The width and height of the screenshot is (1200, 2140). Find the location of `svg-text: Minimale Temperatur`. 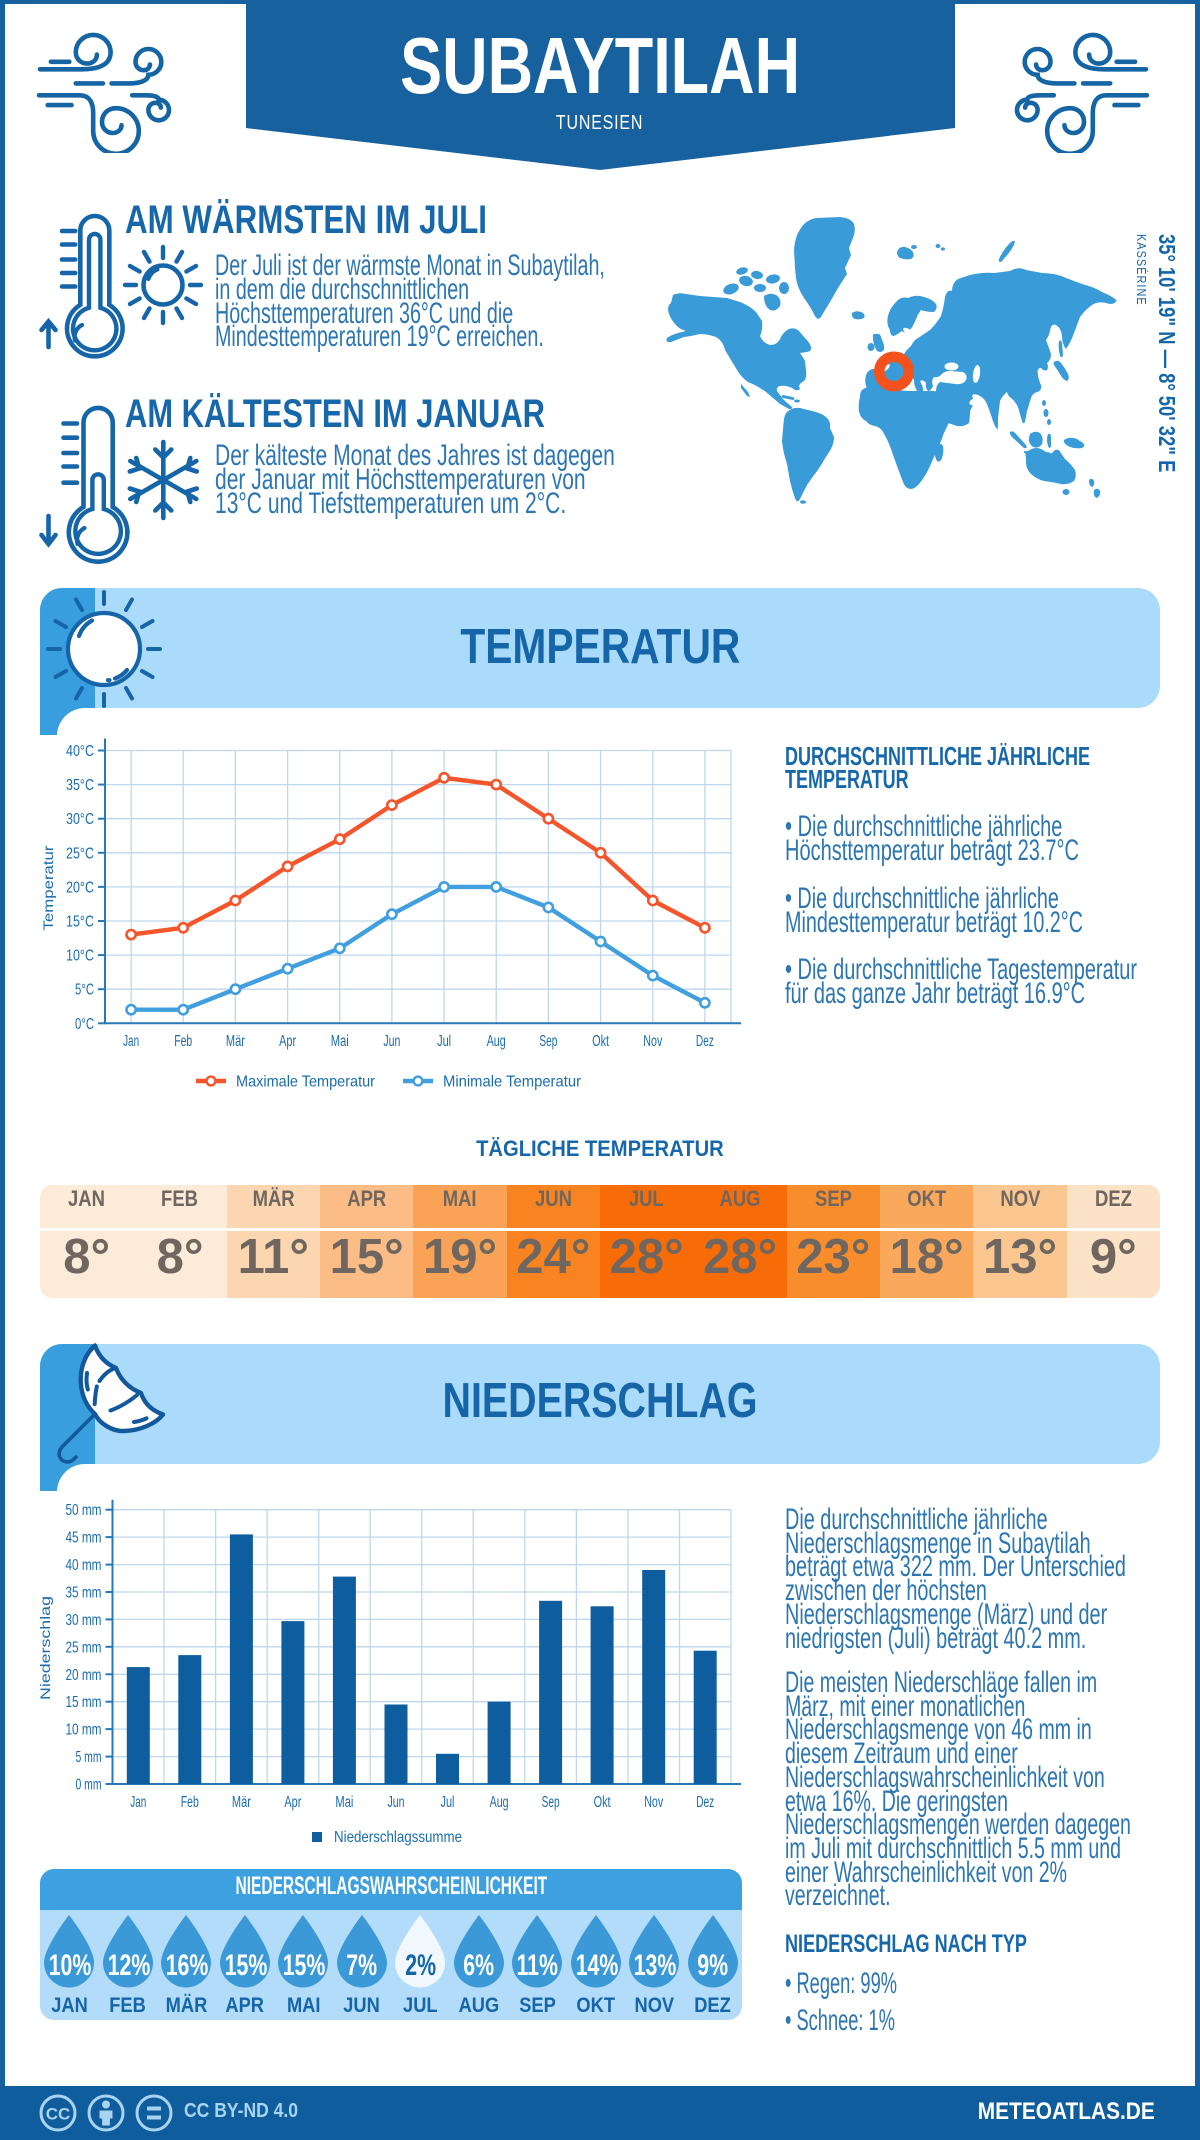

svg-text: Minimale Temperatur is located at coordinates (512, 1082).